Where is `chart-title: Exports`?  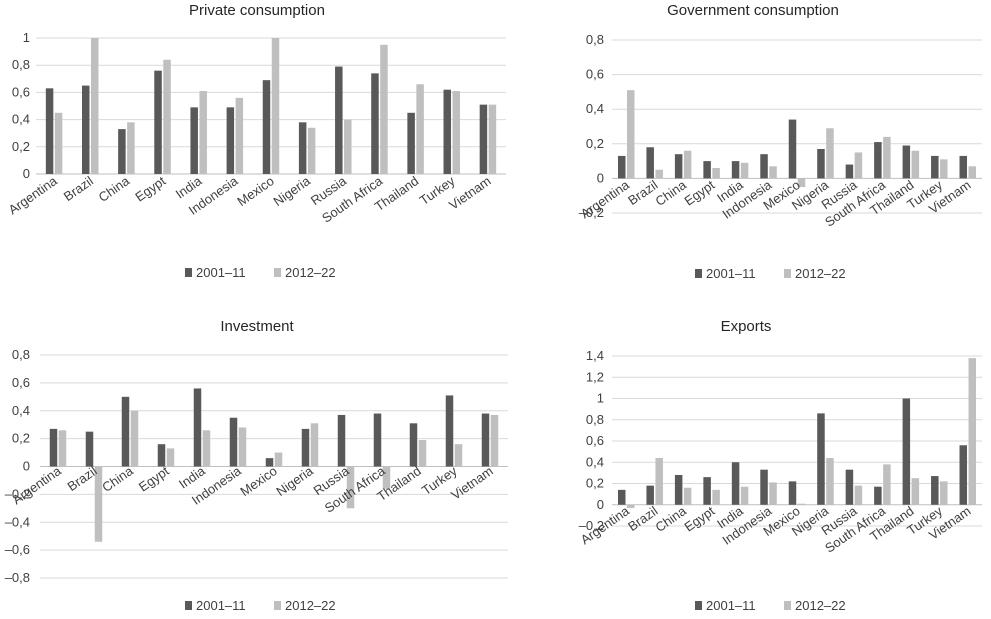 chart-title: Exports is located at coordinates (746, 326).